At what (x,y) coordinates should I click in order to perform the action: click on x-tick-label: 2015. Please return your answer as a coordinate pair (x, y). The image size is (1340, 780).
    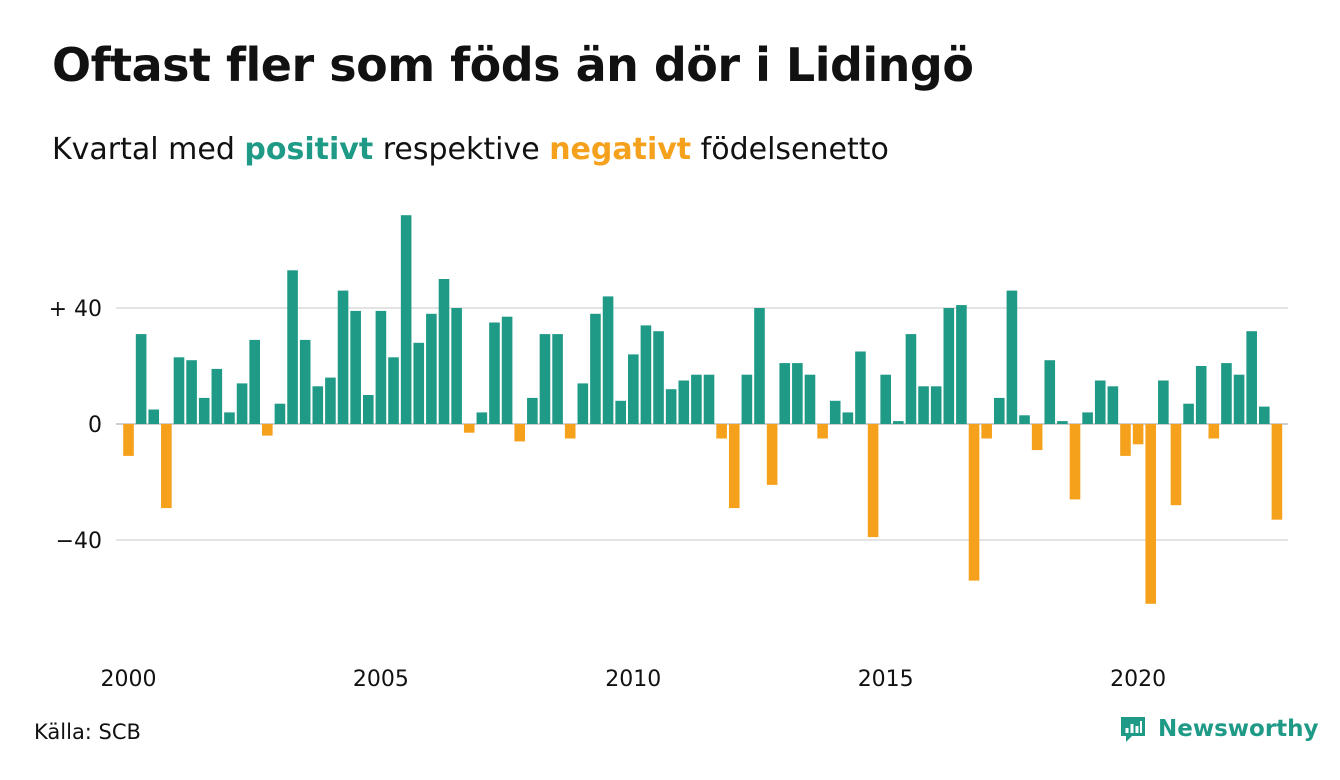
    Looking at the image, I should click on (886, 679).